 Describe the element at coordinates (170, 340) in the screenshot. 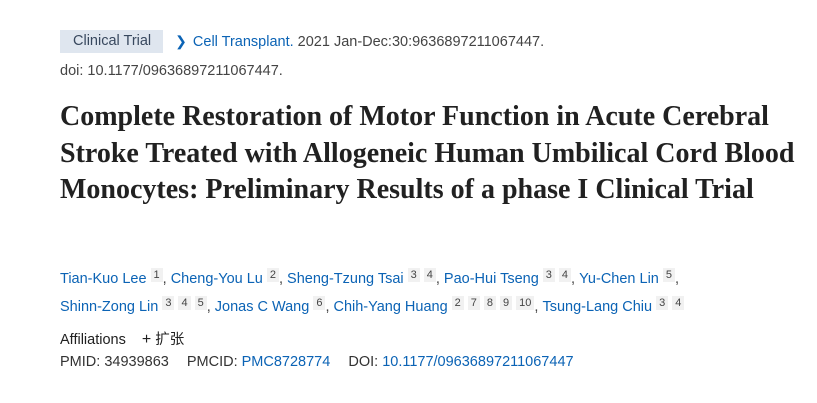

I see `expand-affiliations-button: 扩张` at that location.